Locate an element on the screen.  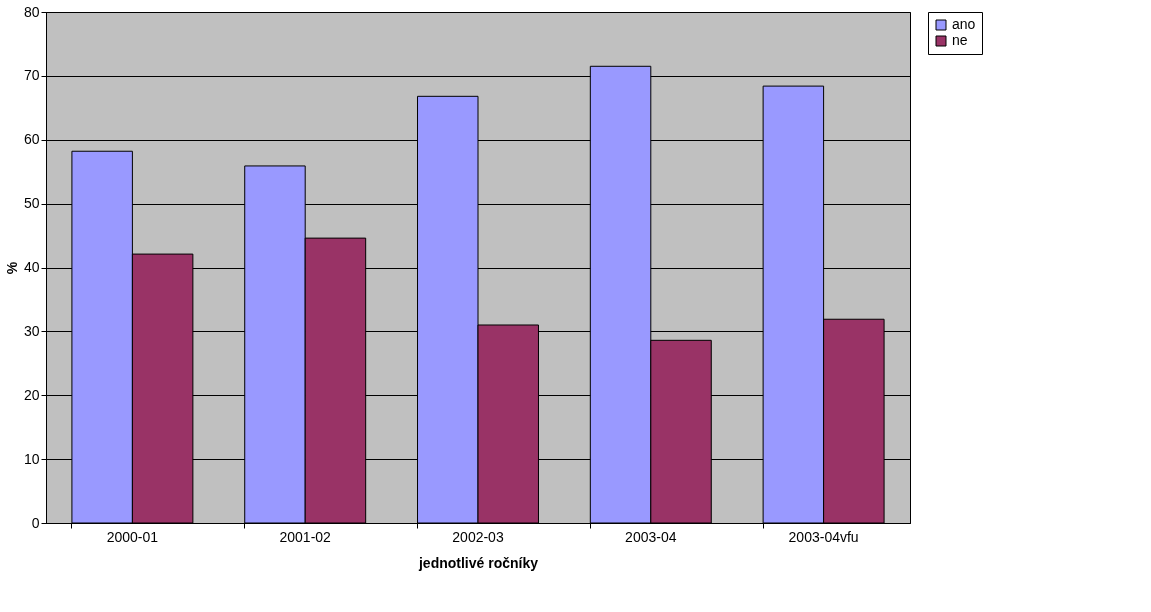
y-tick-label: 20 is located at coordinates (31, 394).